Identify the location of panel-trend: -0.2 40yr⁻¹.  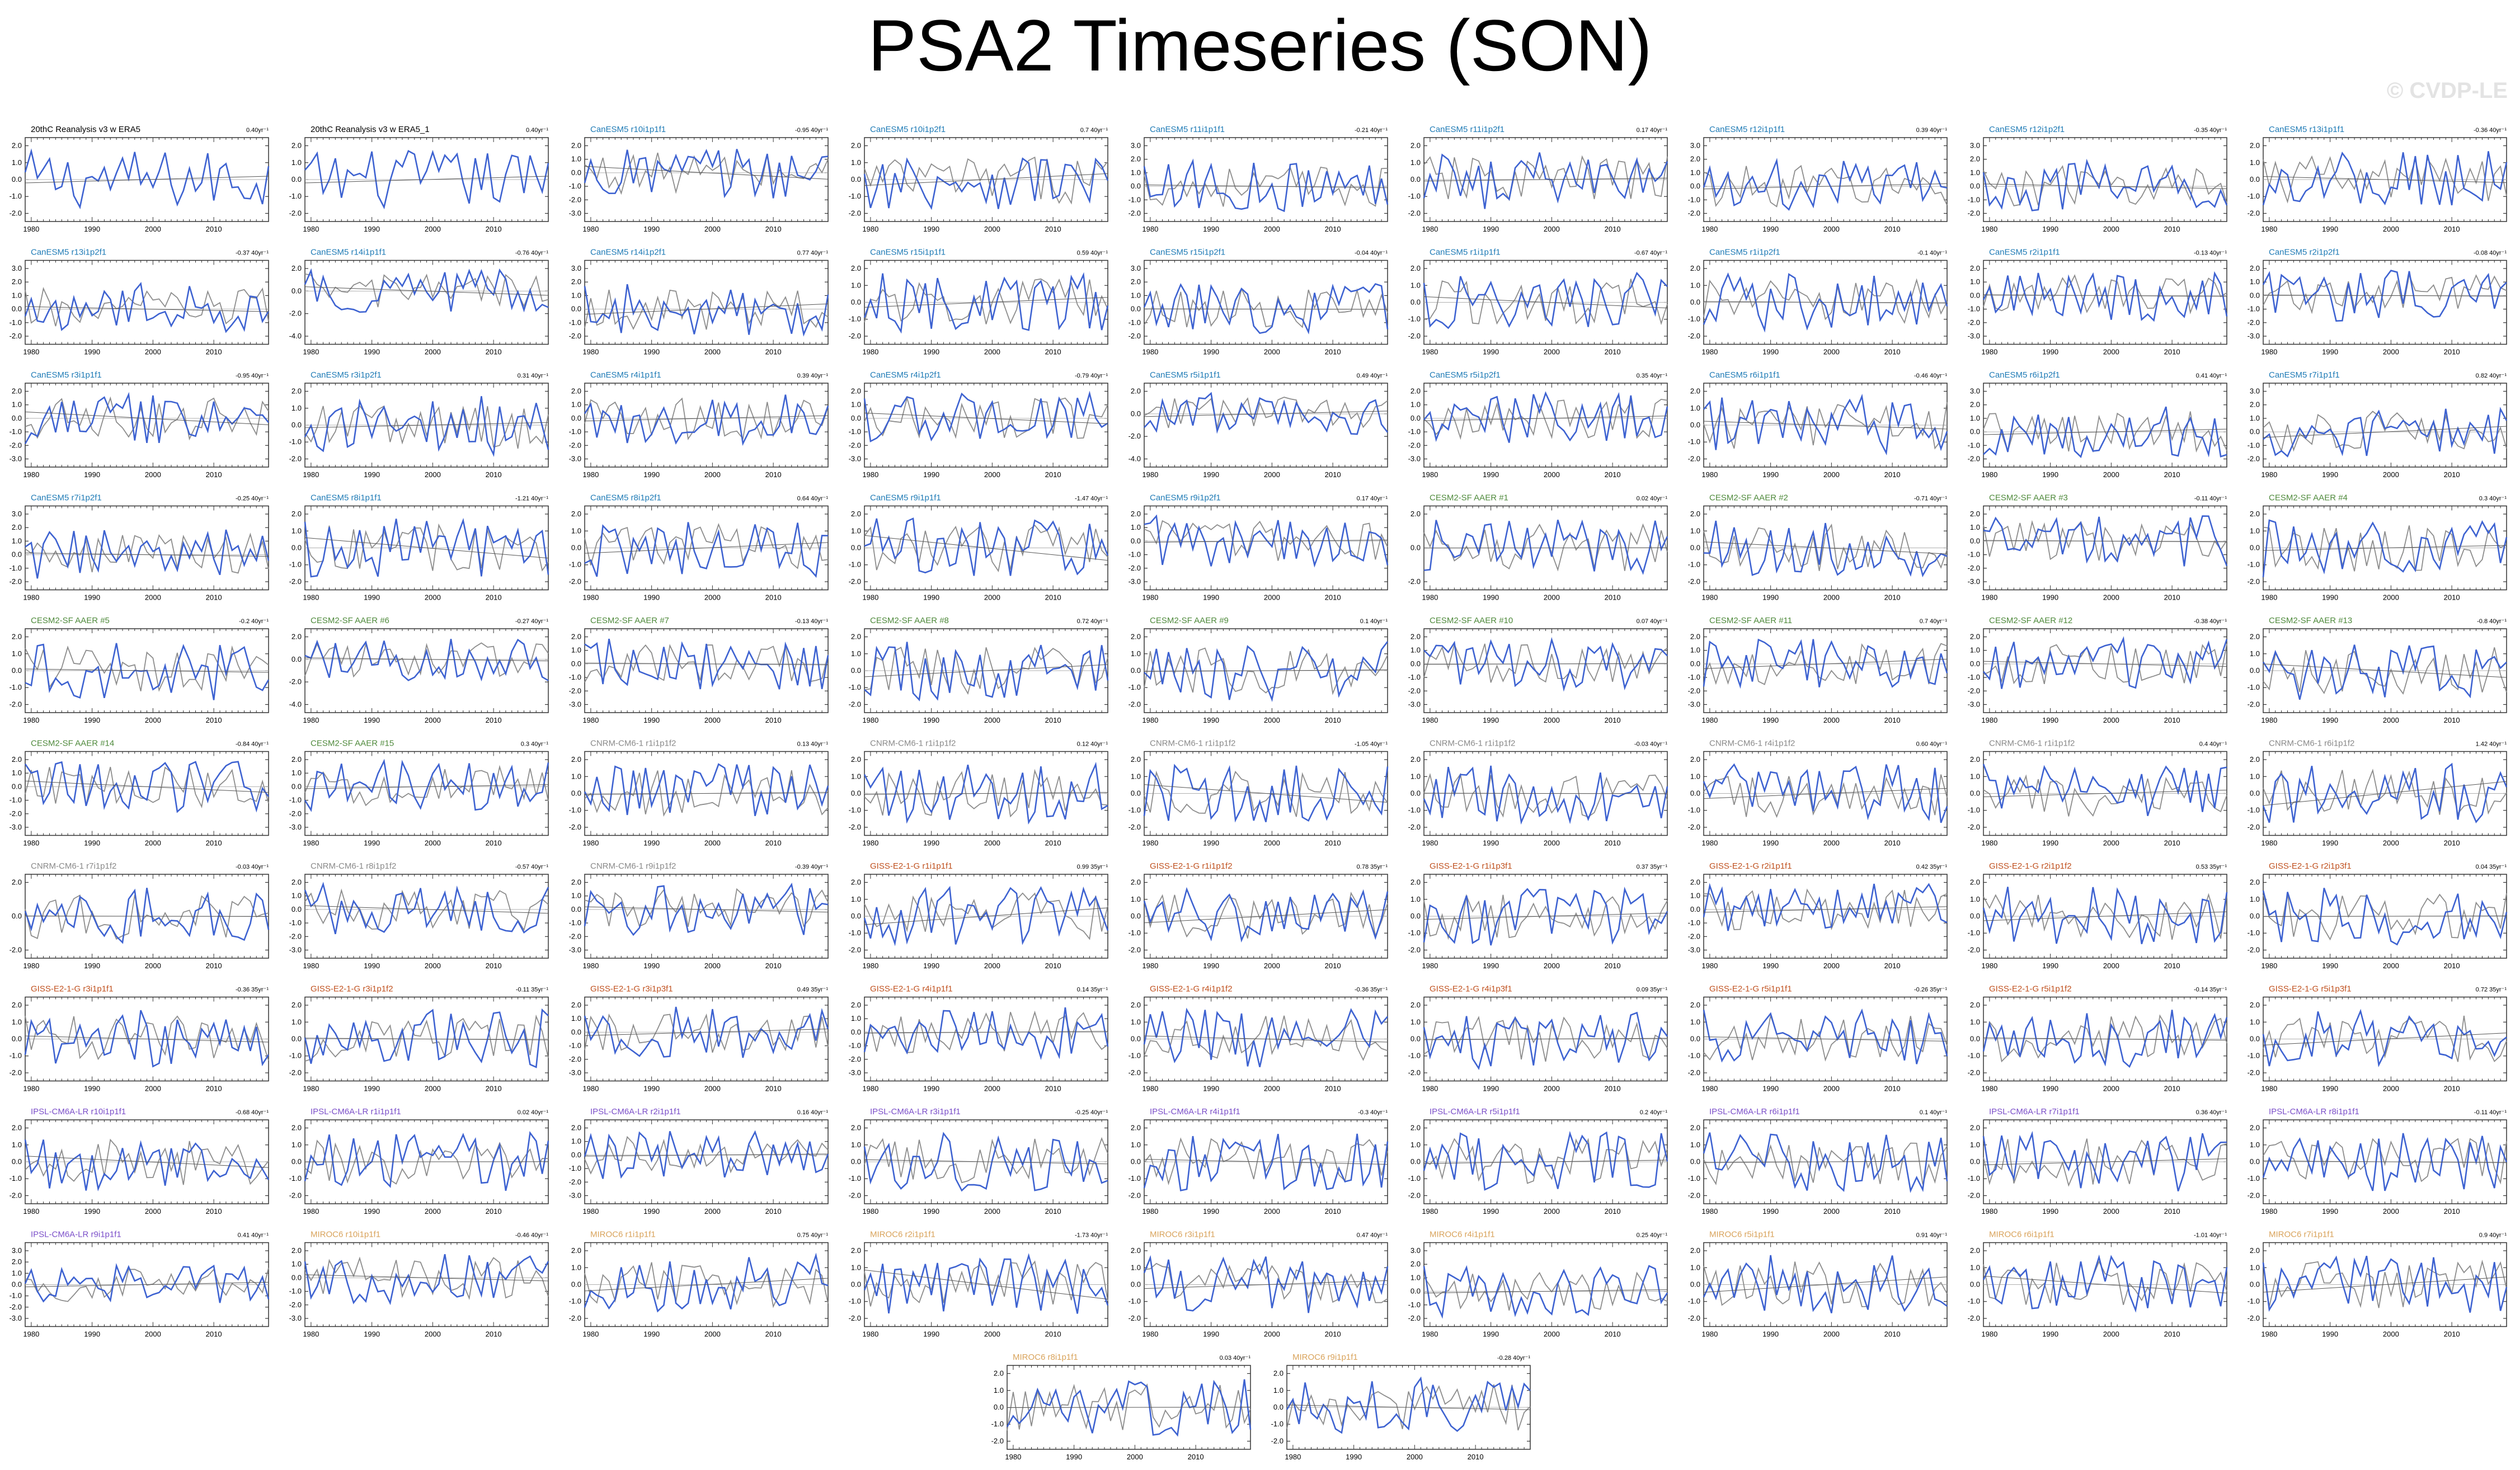
(254, 622).